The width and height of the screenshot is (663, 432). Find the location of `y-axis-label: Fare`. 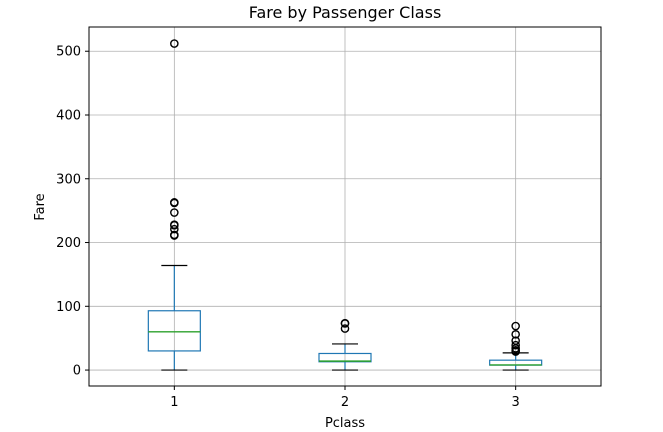

y-axis-label: Fare is located at coordinates (40, 206).